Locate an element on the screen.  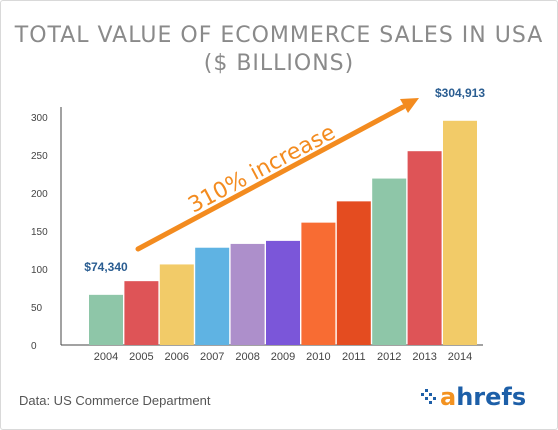
annotation-label: 310% increase is located at coordinates (261, 169).